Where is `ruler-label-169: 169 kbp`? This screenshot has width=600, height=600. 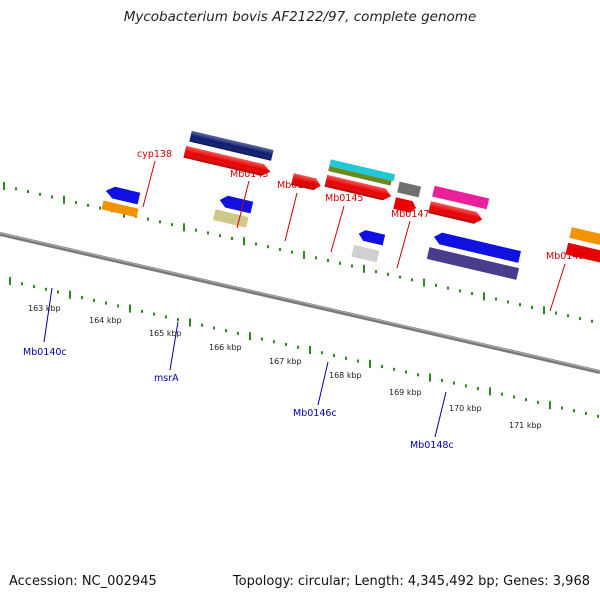
ruler-label-169: 169 kbp is located at coordinates (405, 392).